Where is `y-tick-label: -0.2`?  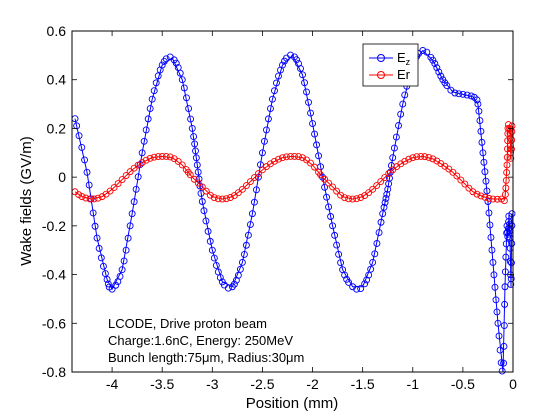
y-tick-label: -0.2 is located at coordinates (54, 226).